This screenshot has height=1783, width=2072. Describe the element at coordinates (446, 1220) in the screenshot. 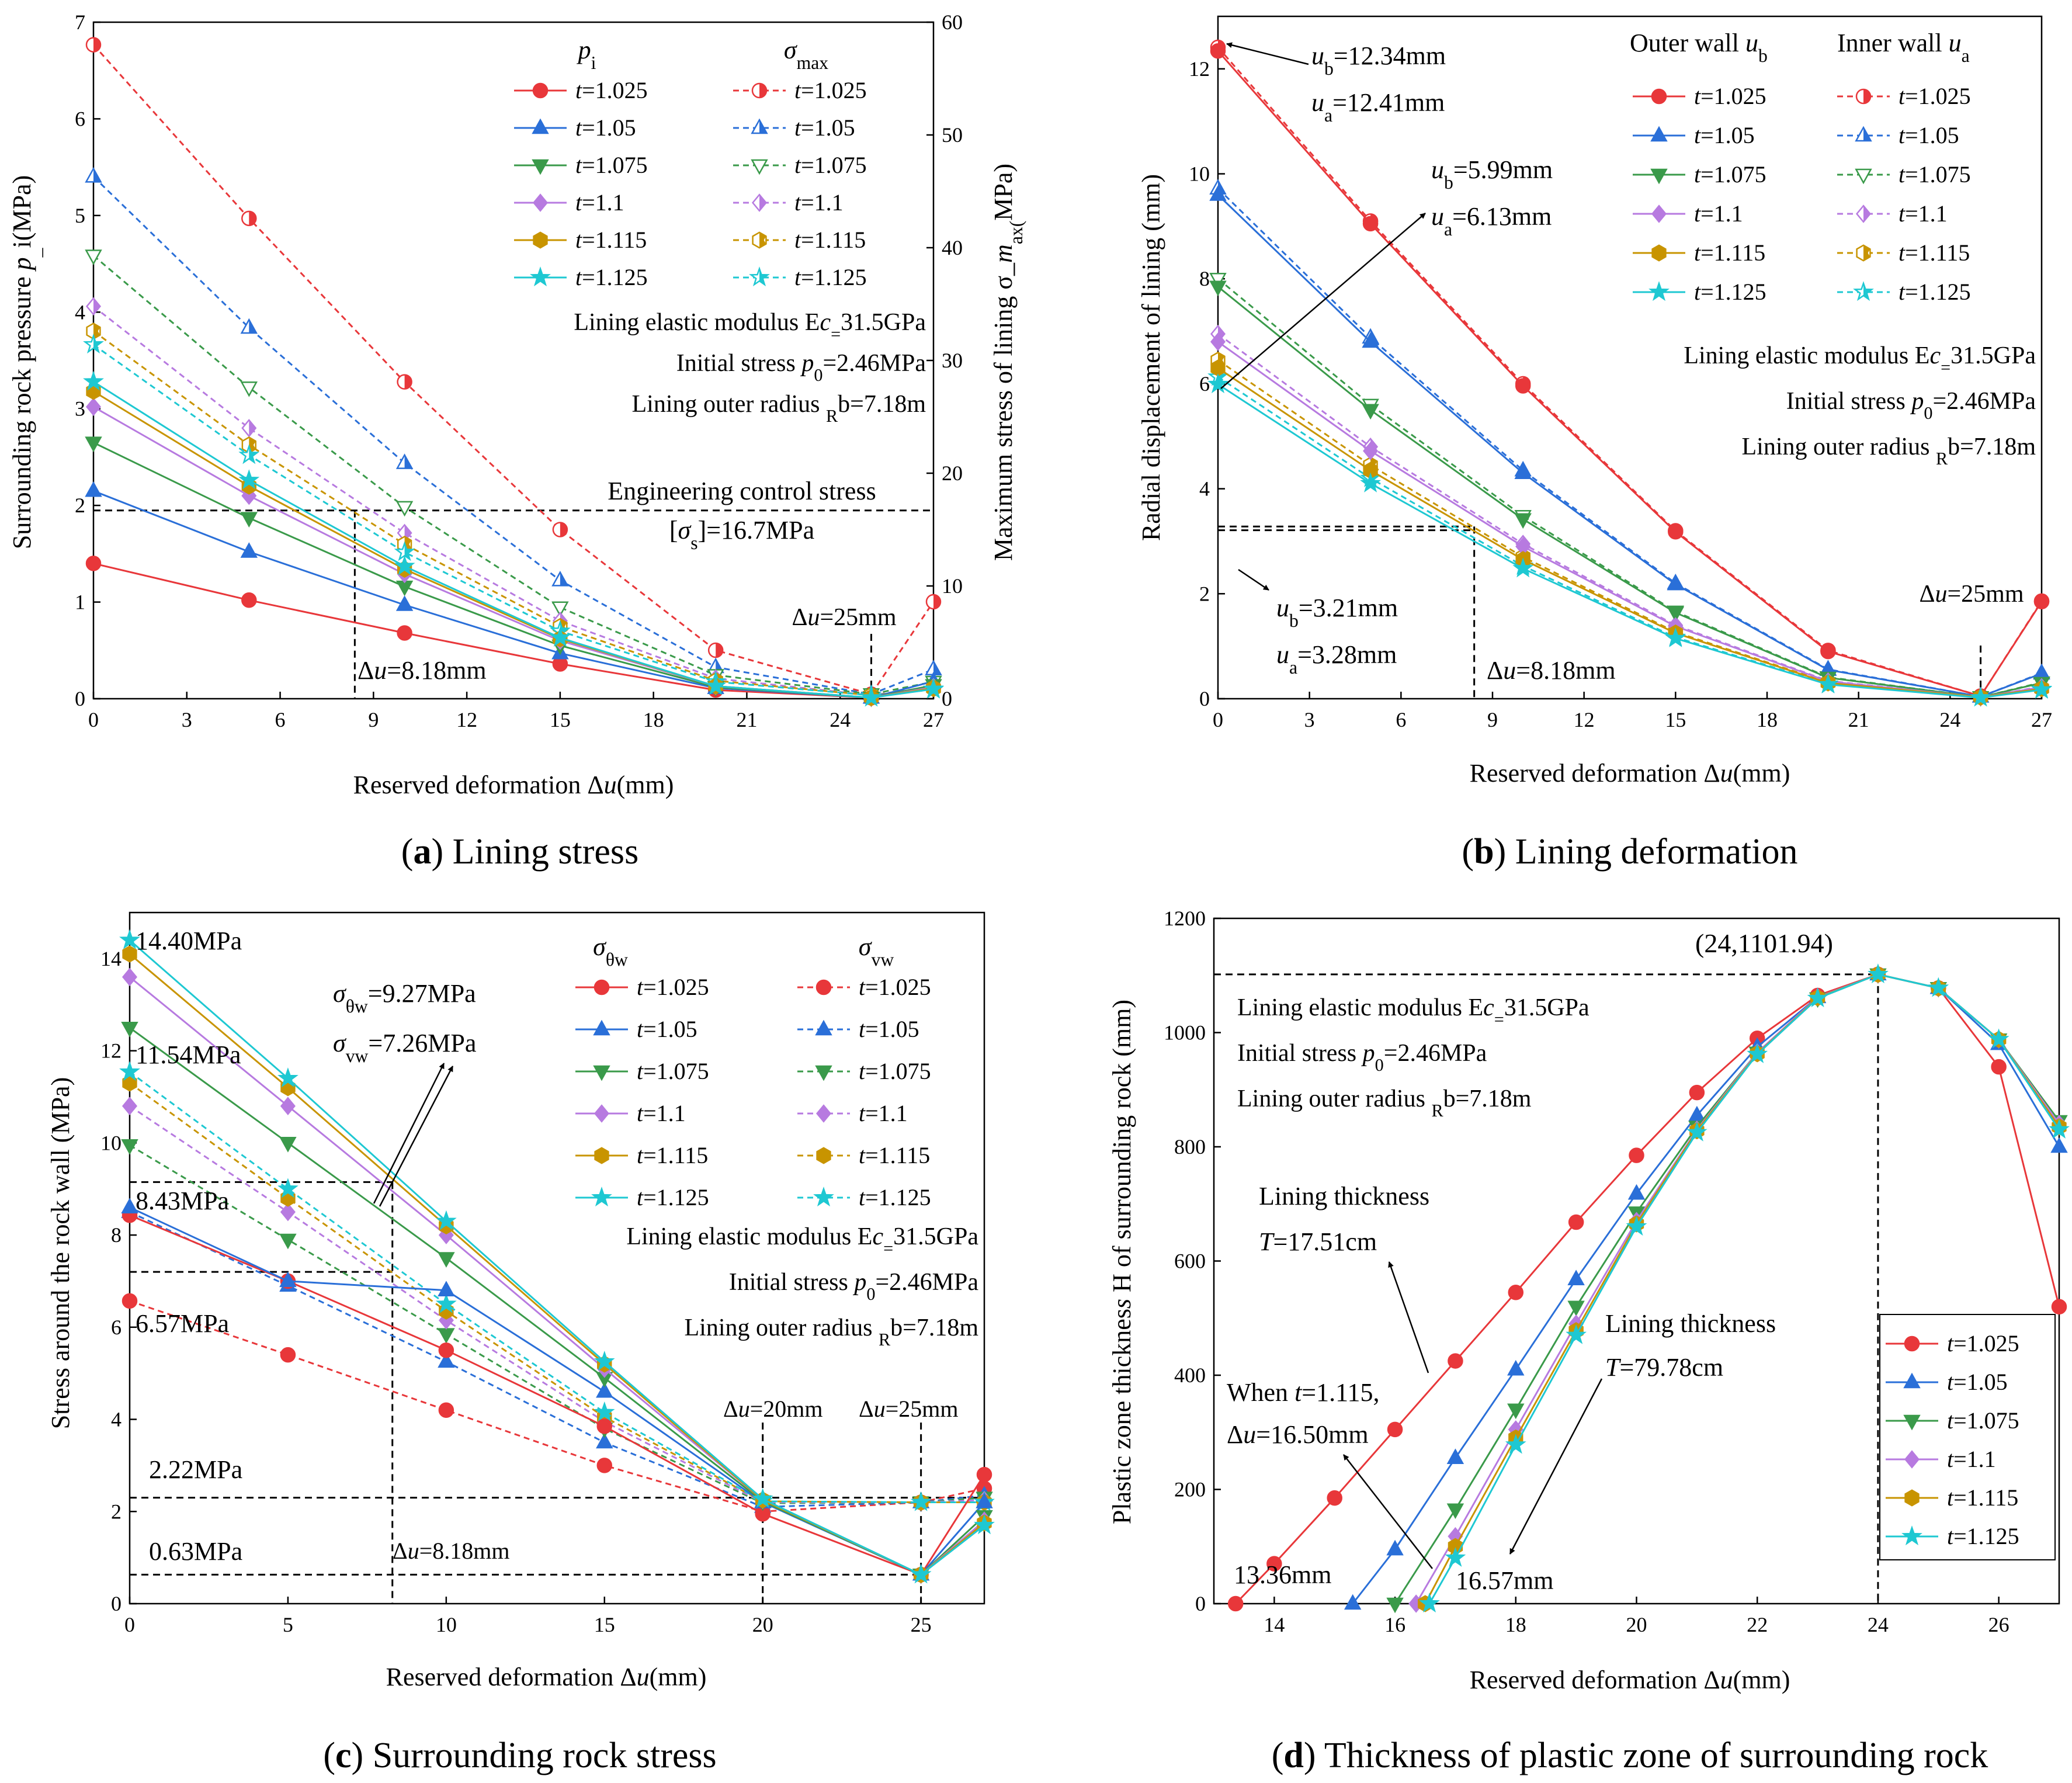

I see `panel-c-theta-5-point` at that location.